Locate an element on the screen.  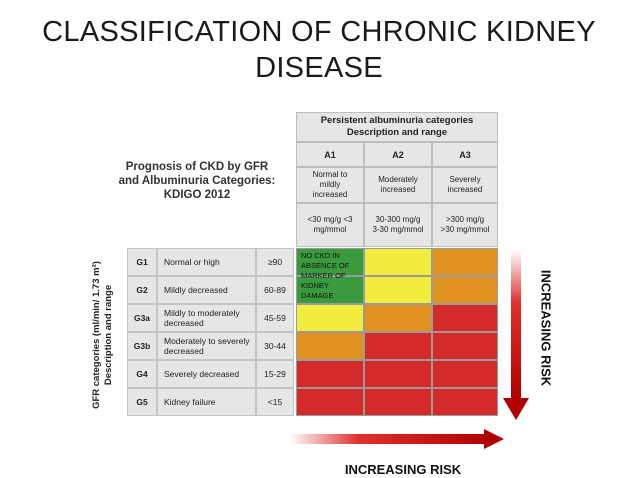
note-line-4: KIDNEY is located at coordinates (315, 285).